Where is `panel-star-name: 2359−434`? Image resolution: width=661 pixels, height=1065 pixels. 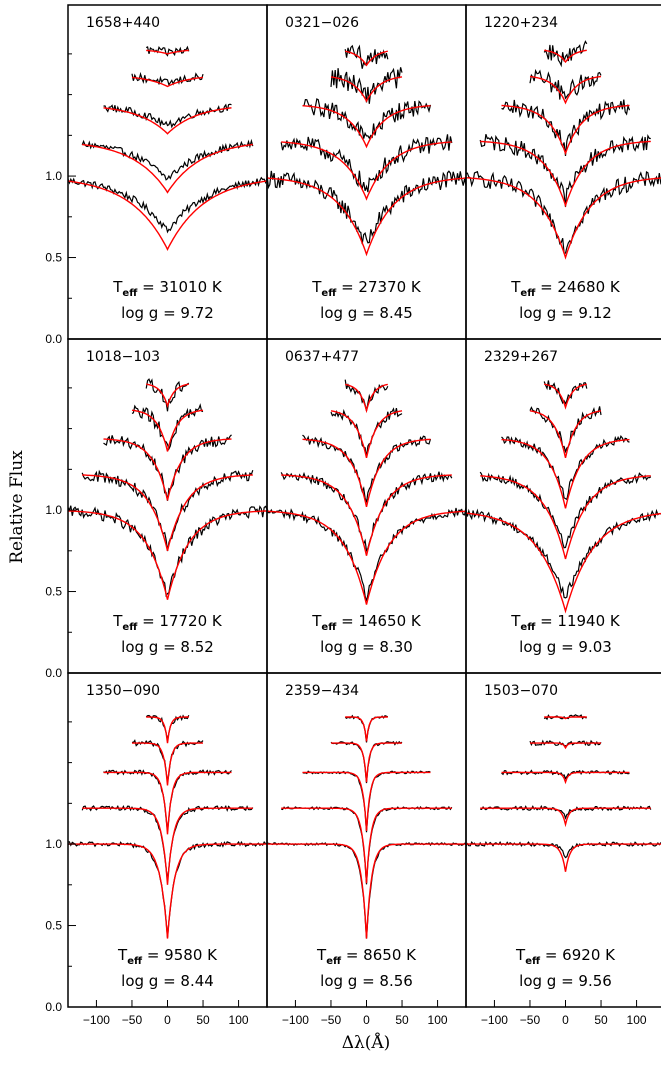 panel-star-name: 2359−434 is located at coordinates (322, 691).